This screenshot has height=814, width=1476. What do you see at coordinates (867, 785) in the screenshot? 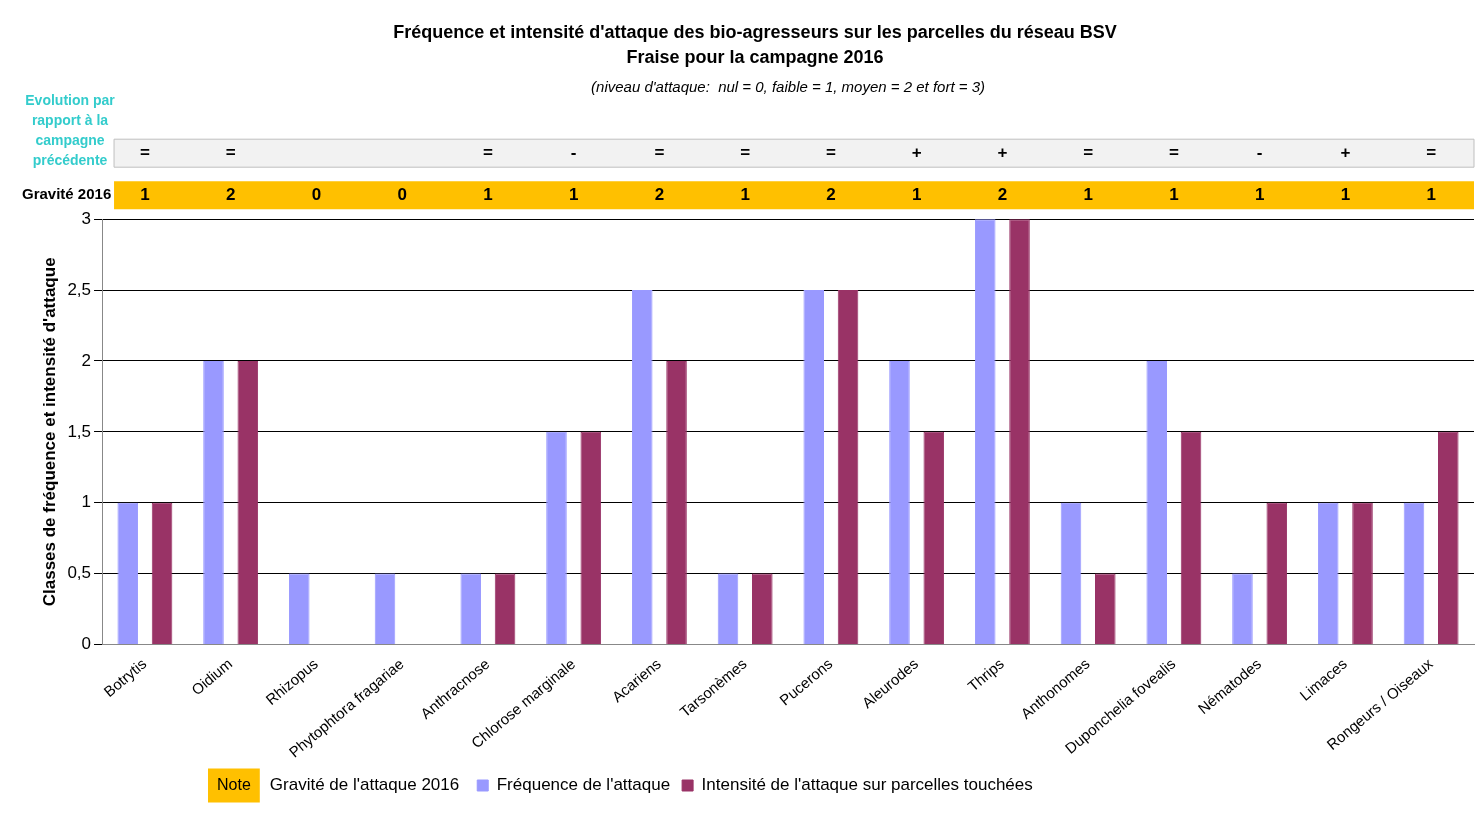
I see `legend-label: Intensité de l'attaque sur parcelles touchées` at bounding box center [867, 785].